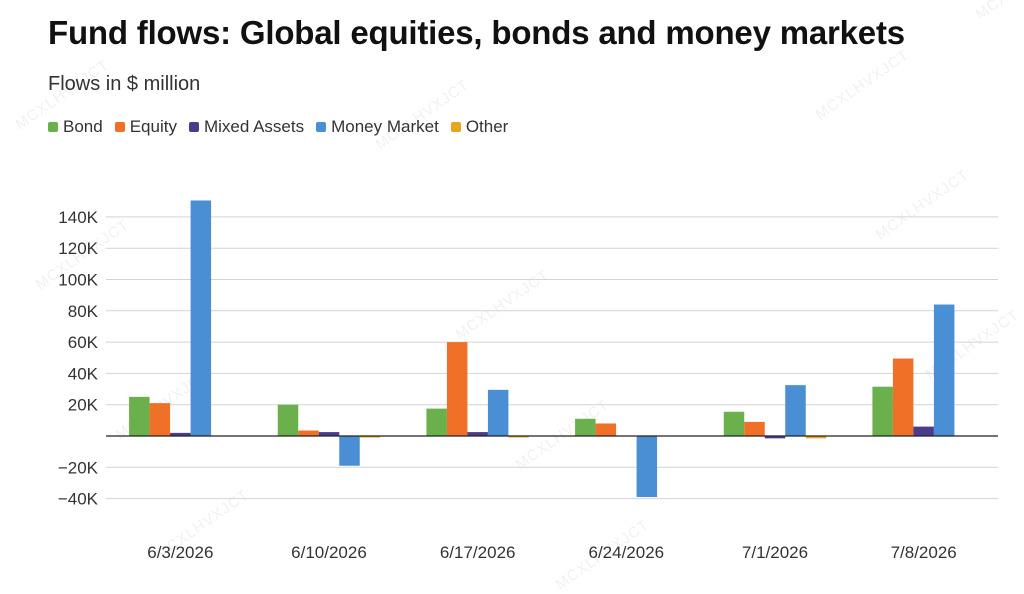 The height and width of the screenshot is (594, 1024). I want to click on legend-label-other: Other, so click(487, 126).